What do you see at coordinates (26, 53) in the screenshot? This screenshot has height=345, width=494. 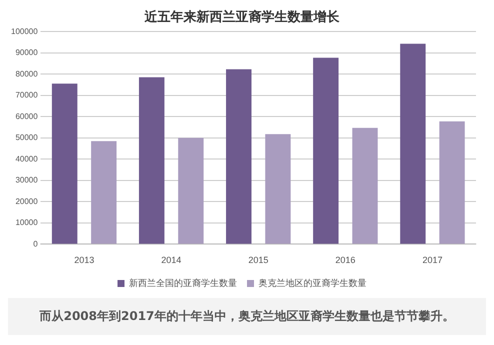 I see `y-tick-label: 90000` at bounding box center [26, 53].